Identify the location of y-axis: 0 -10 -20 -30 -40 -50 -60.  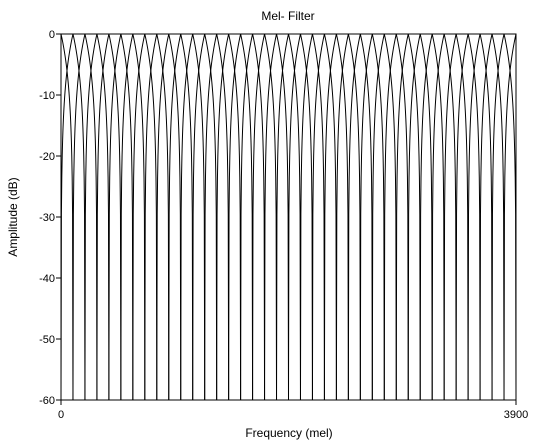
(50, 218).